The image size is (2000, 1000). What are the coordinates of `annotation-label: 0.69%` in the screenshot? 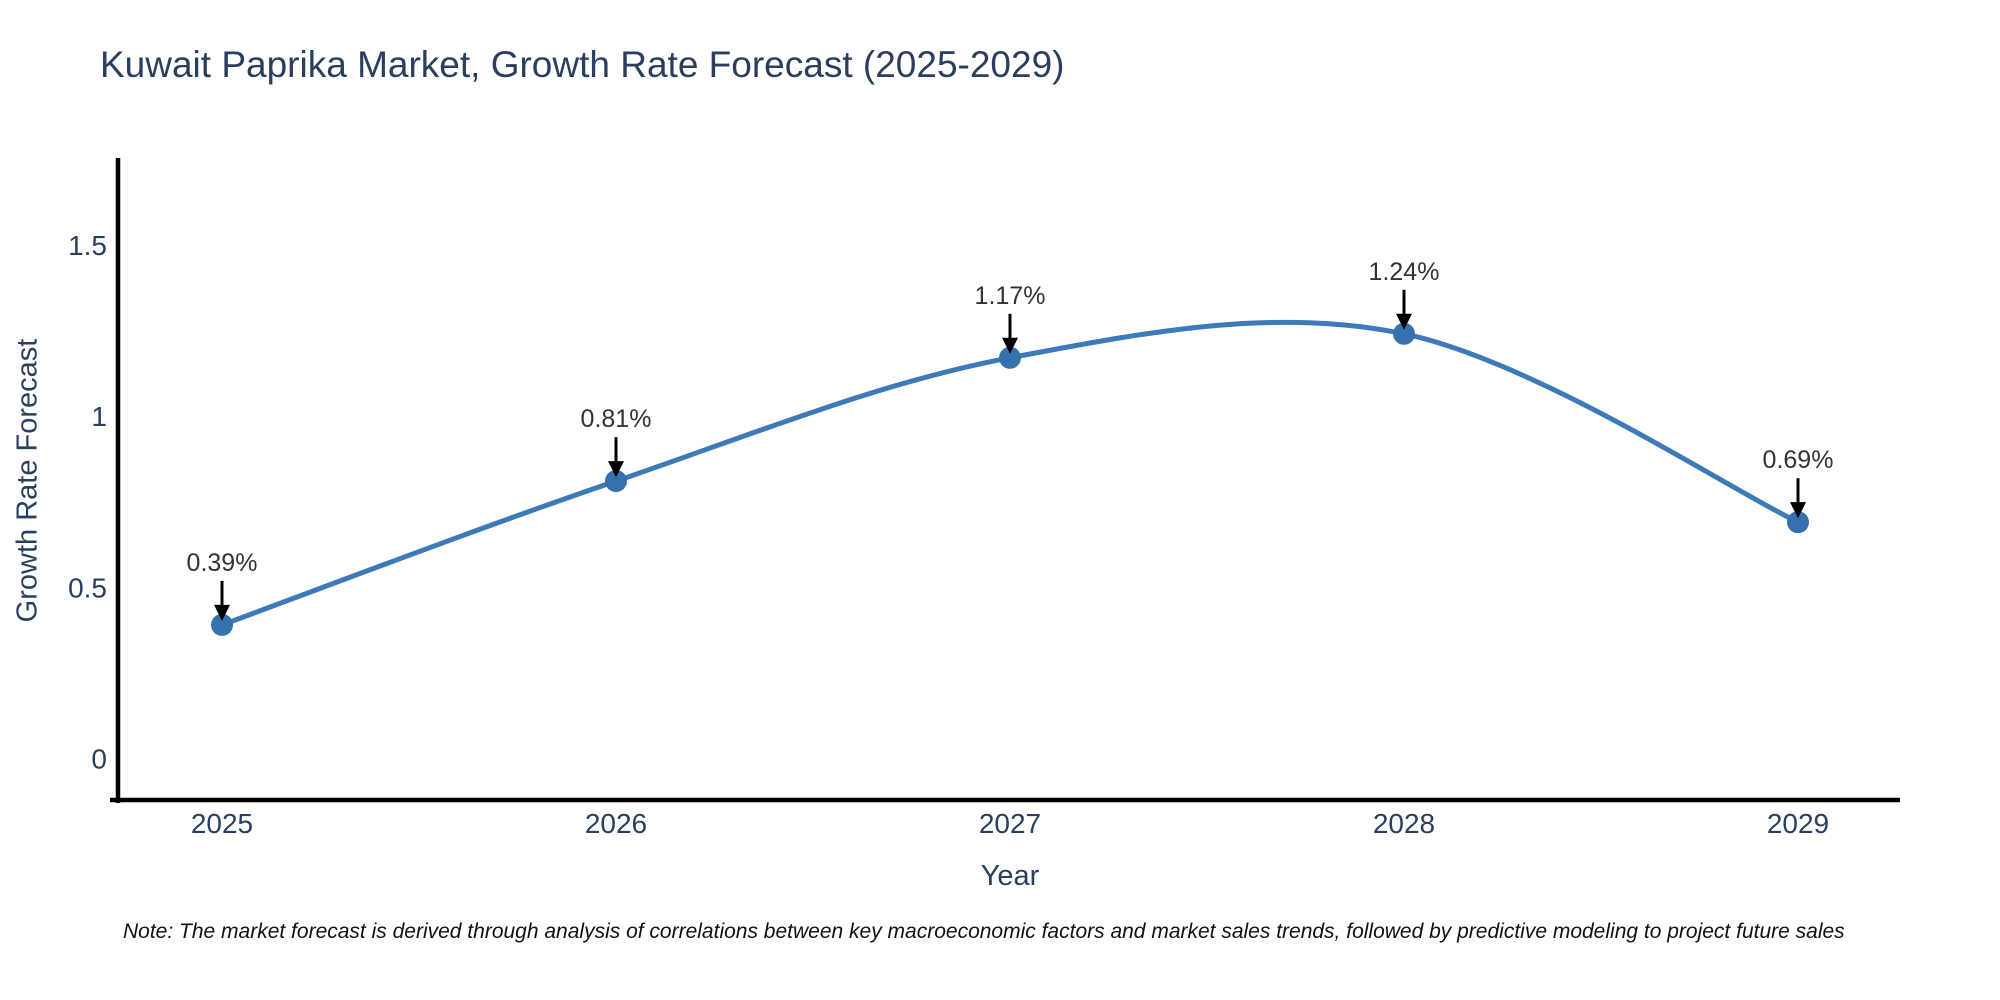 It's located at (1798, 460).